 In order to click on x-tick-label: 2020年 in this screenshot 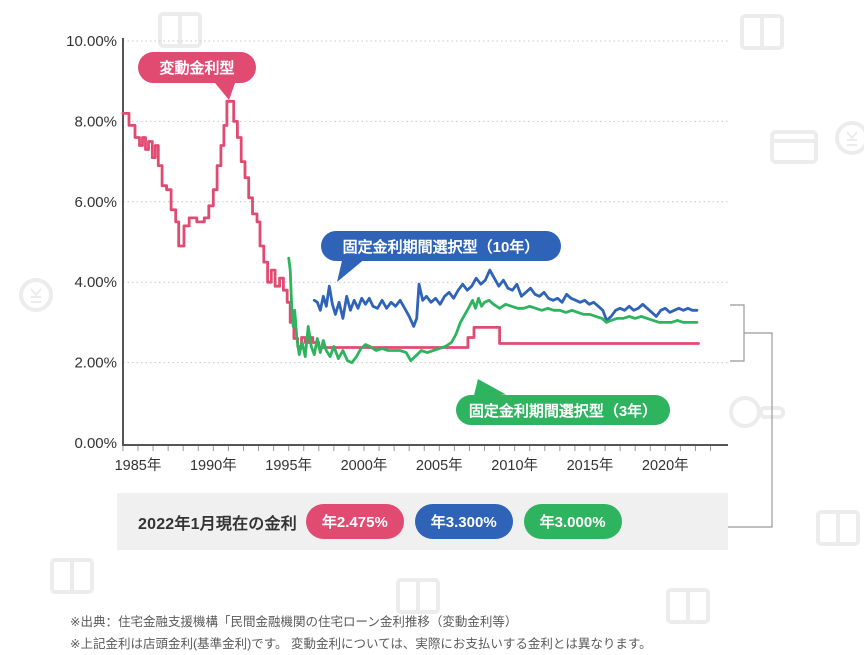, I will do `click(665, 465)`.